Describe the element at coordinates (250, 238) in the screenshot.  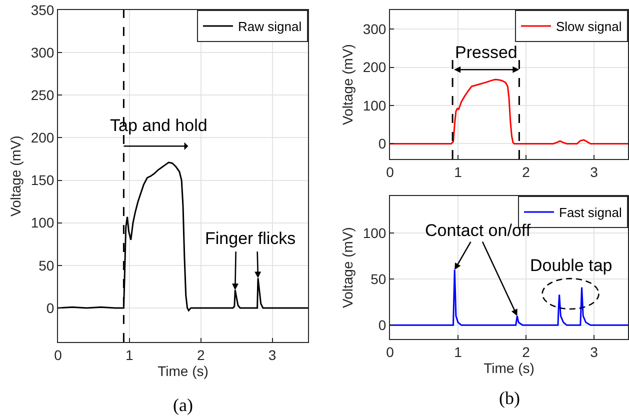
I see `annotation: Finger flicks` at that location.